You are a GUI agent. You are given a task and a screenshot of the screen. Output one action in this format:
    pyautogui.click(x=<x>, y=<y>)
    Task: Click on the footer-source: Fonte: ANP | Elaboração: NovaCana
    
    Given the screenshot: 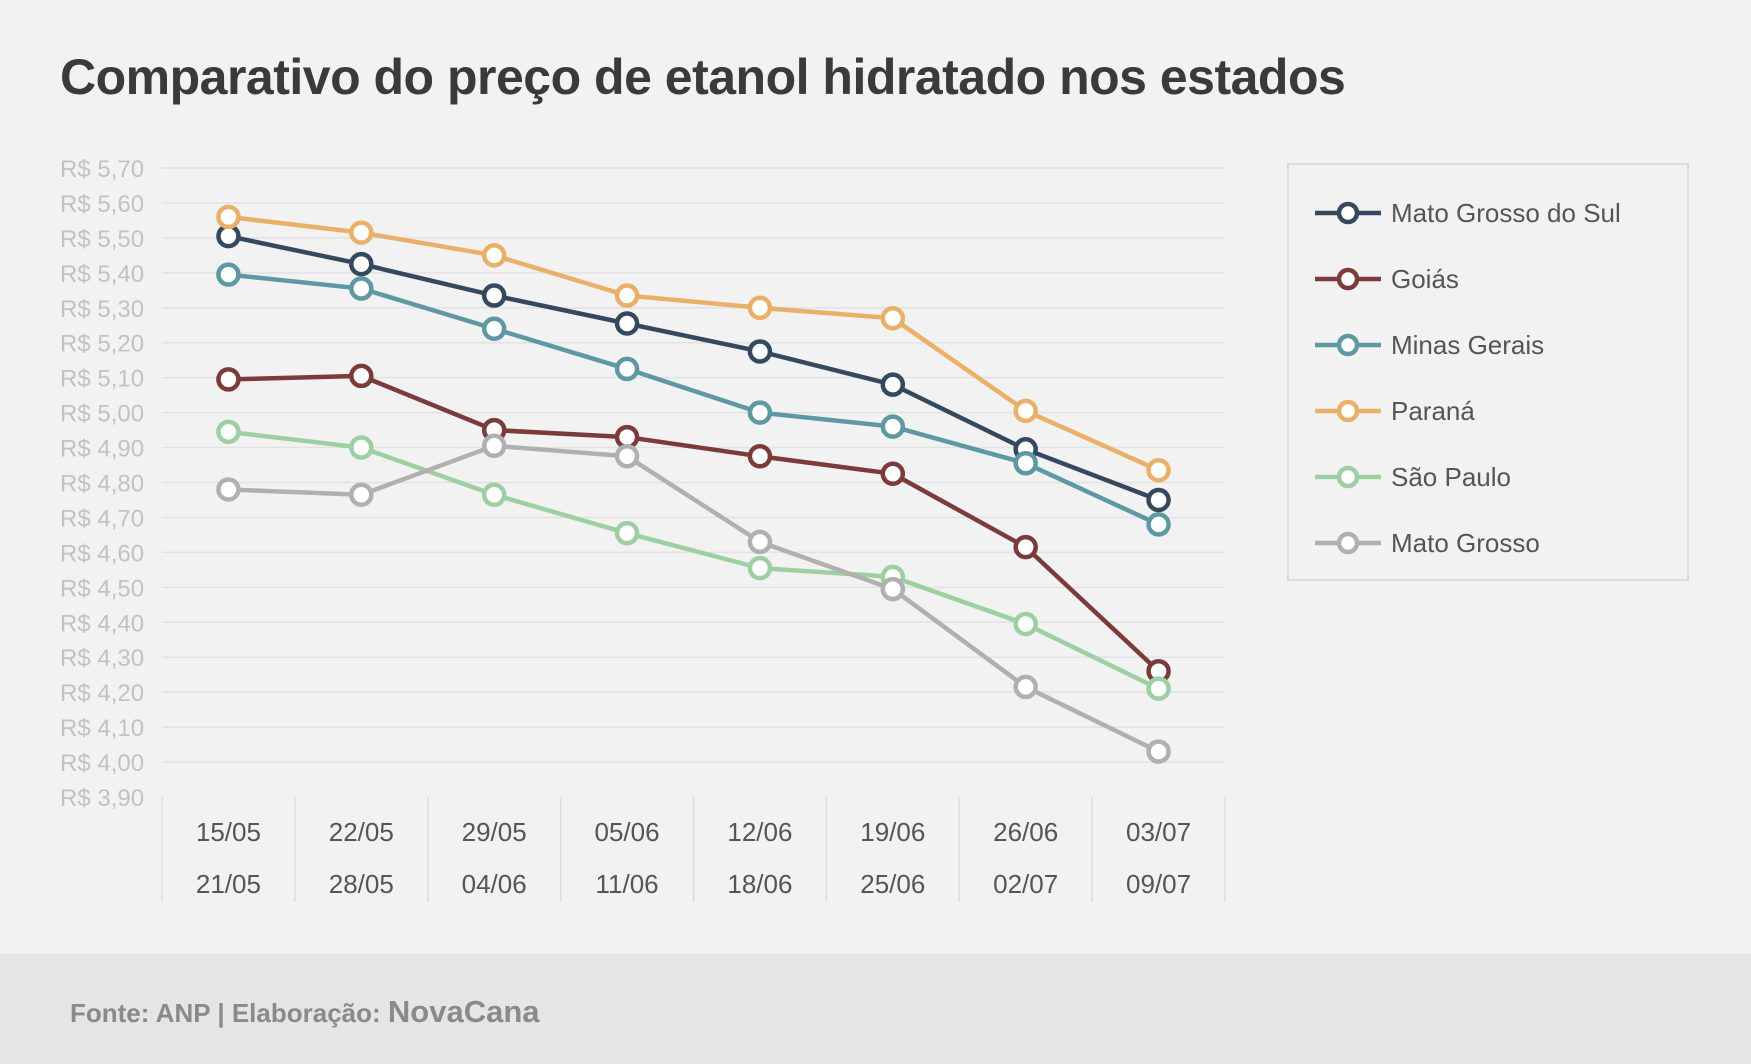 What is the action you would take?
    pyautogui.click(x=305, y=1012)
    